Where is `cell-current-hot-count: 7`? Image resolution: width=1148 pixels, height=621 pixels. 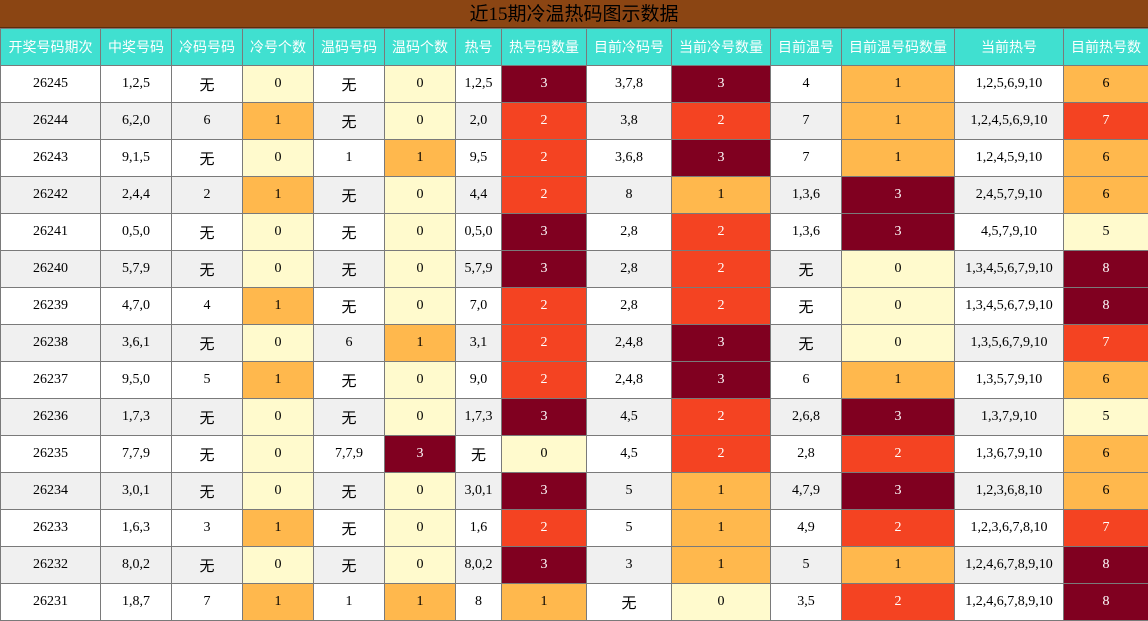 cell-current-hot-count: 7 is located at coordinates (1106, 121).